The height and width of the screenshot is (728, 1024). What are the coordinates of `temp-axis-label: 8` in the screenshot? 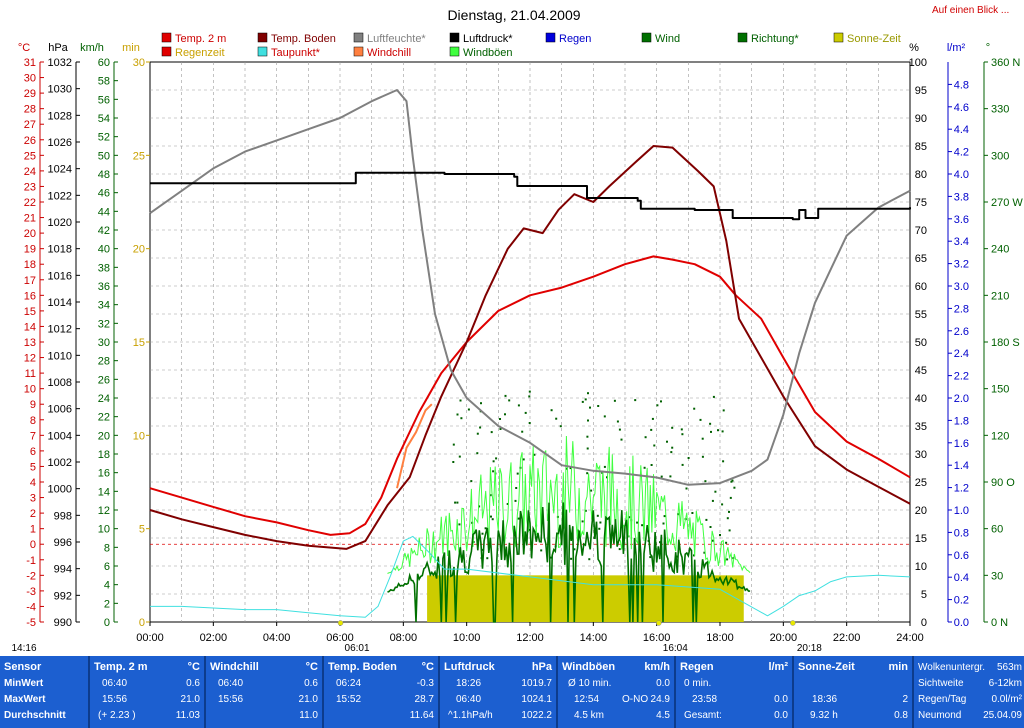 It's located at (33, 421).